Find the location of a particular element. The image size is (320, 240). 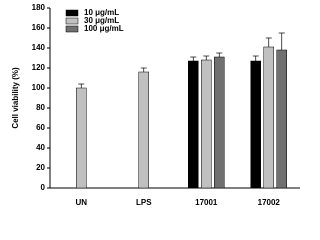

y-tick-label: 180 is located at coordinates (39, 7).